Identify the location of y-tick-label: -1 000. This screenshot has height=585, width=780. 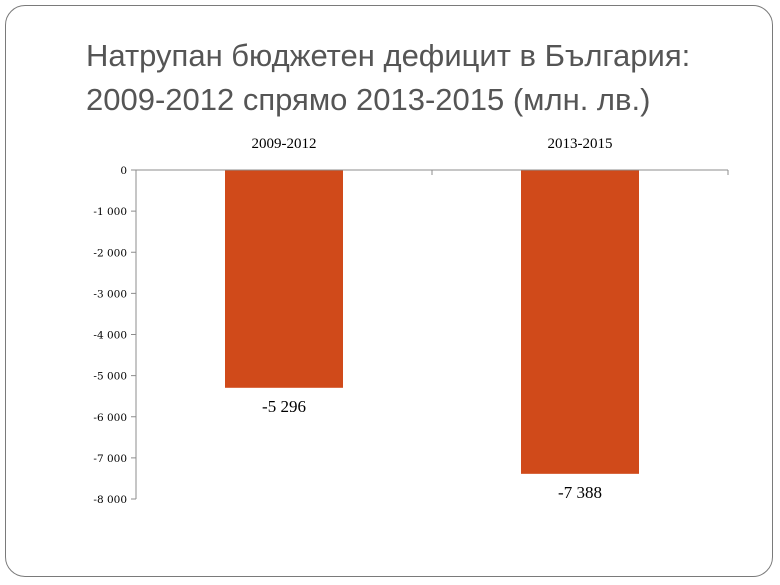
(110, 212).